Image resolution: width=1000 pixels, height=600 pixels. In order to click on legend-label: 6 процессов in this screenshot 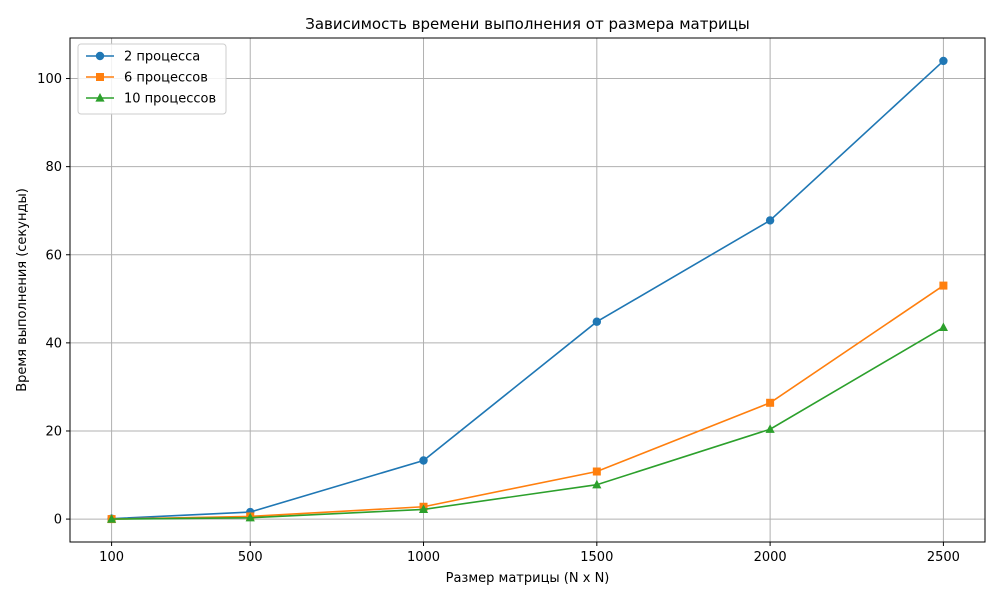, I will do `click(166, 78)`.